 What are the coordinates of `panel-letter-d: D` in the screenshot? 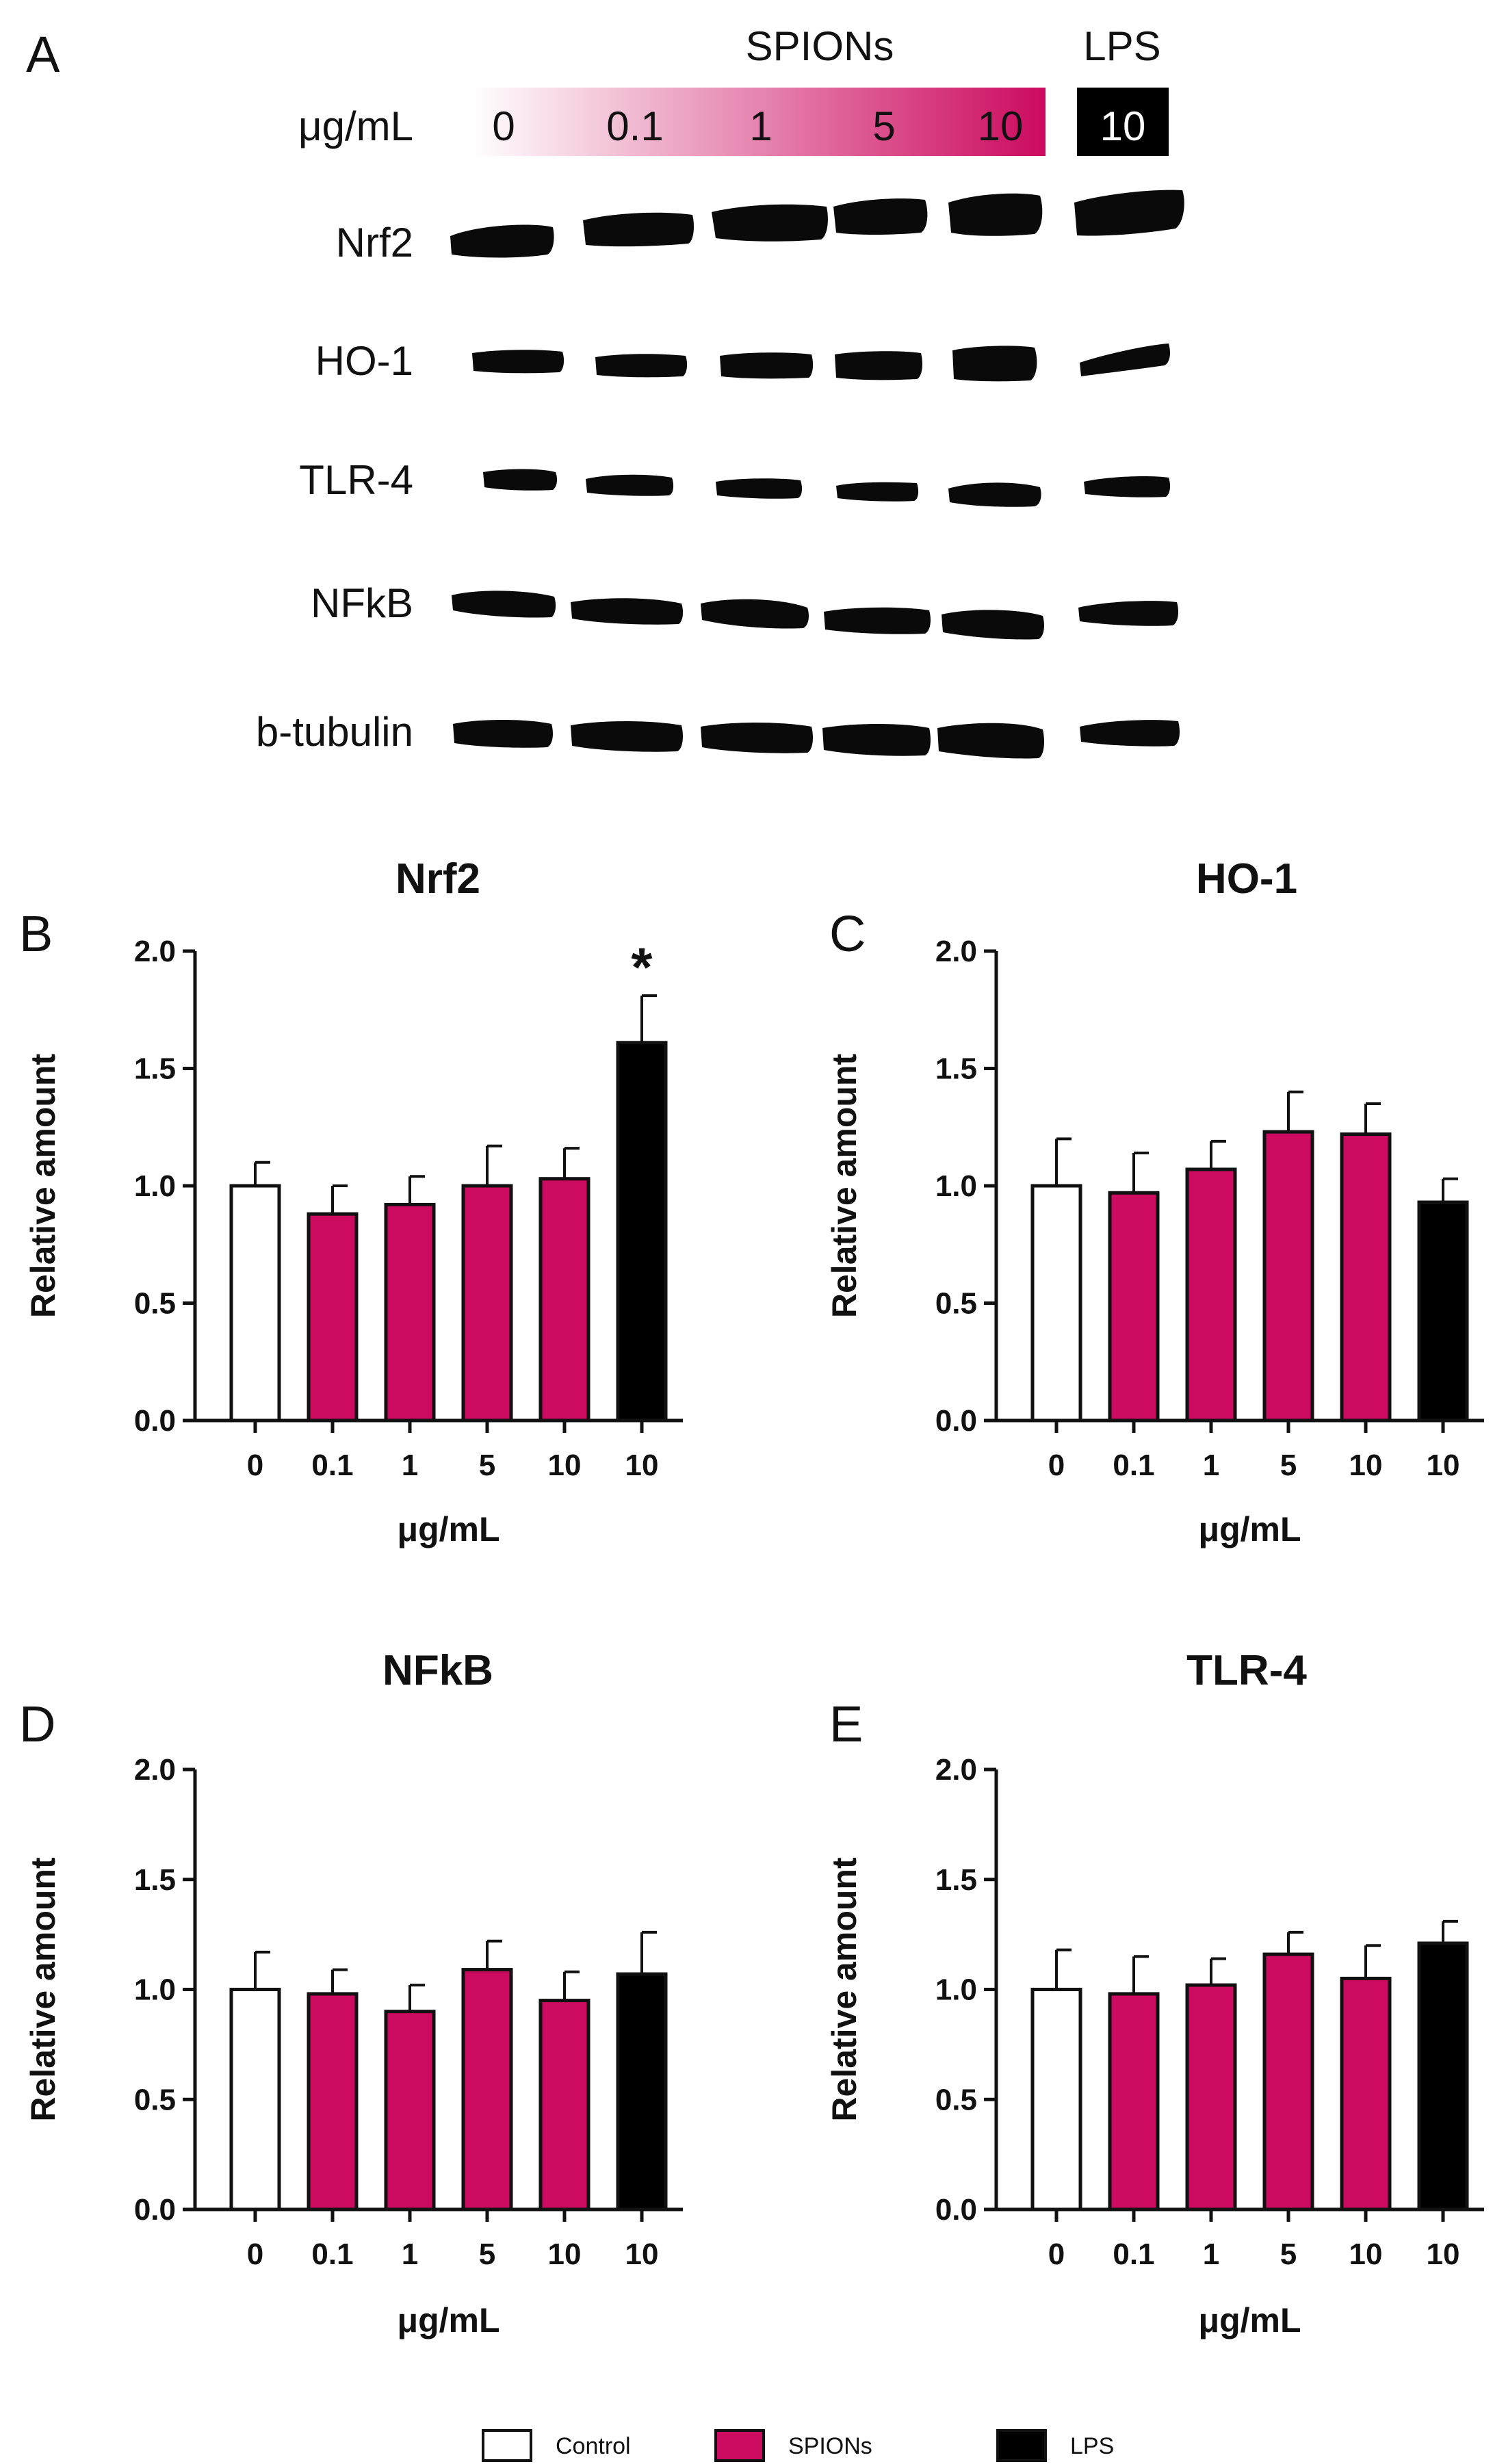 It's located at (37, 1724).